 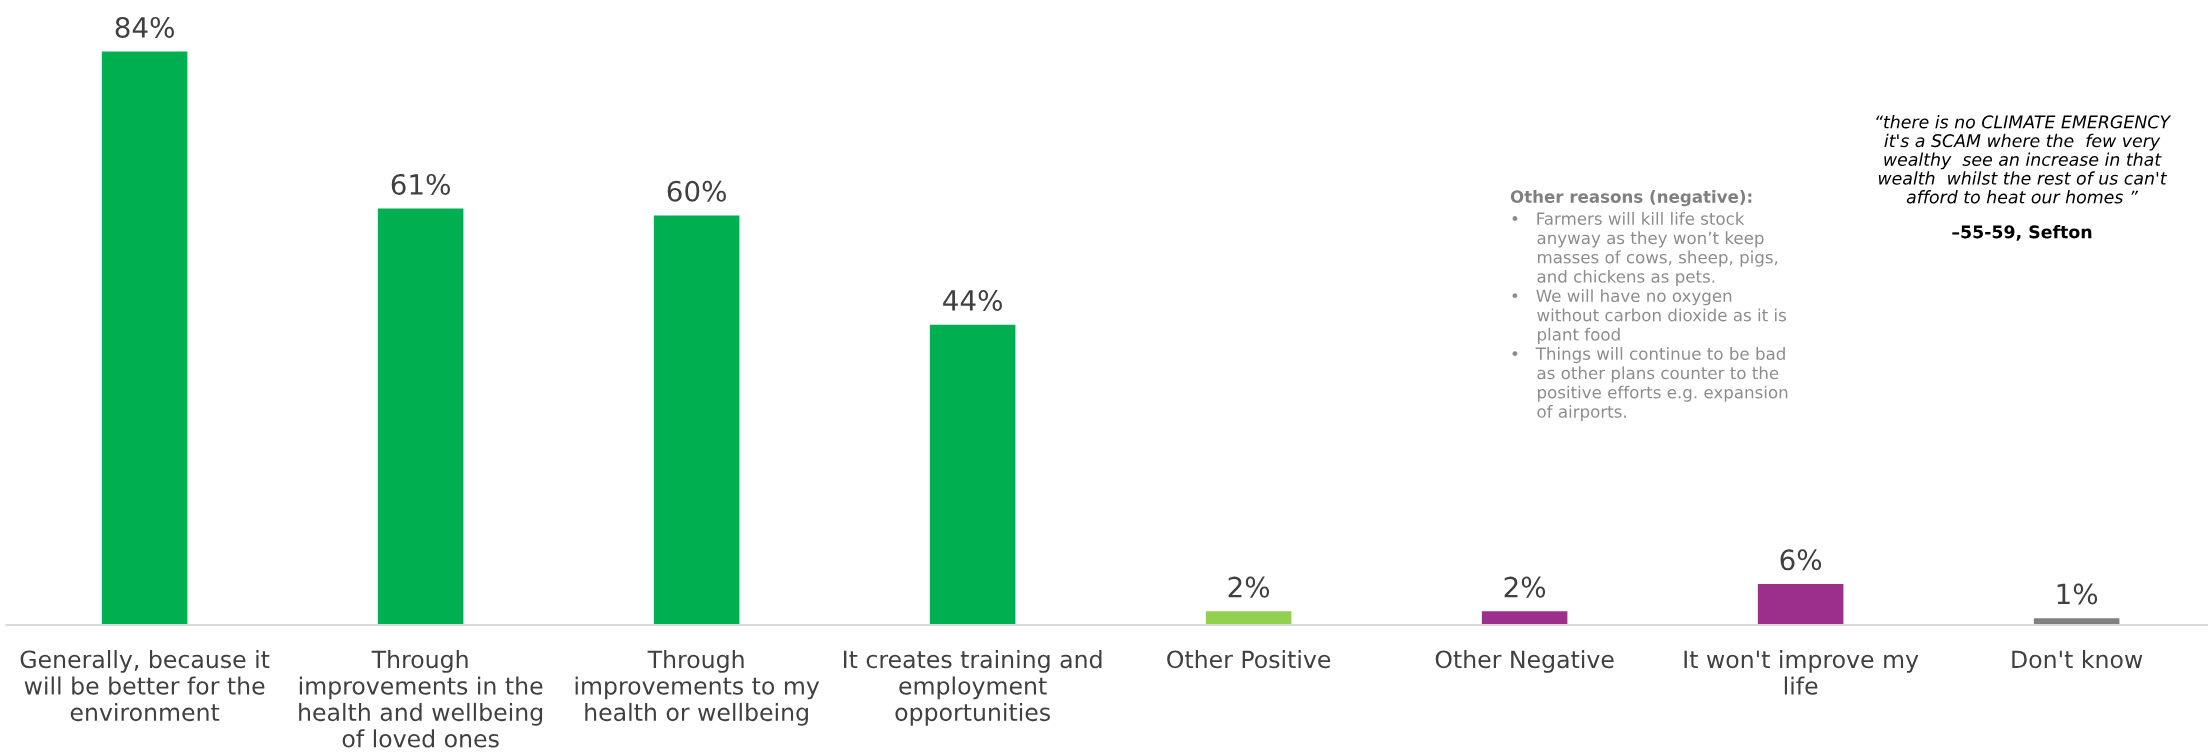 I want to click on data-label: 60%, so click(x=696, y=191).